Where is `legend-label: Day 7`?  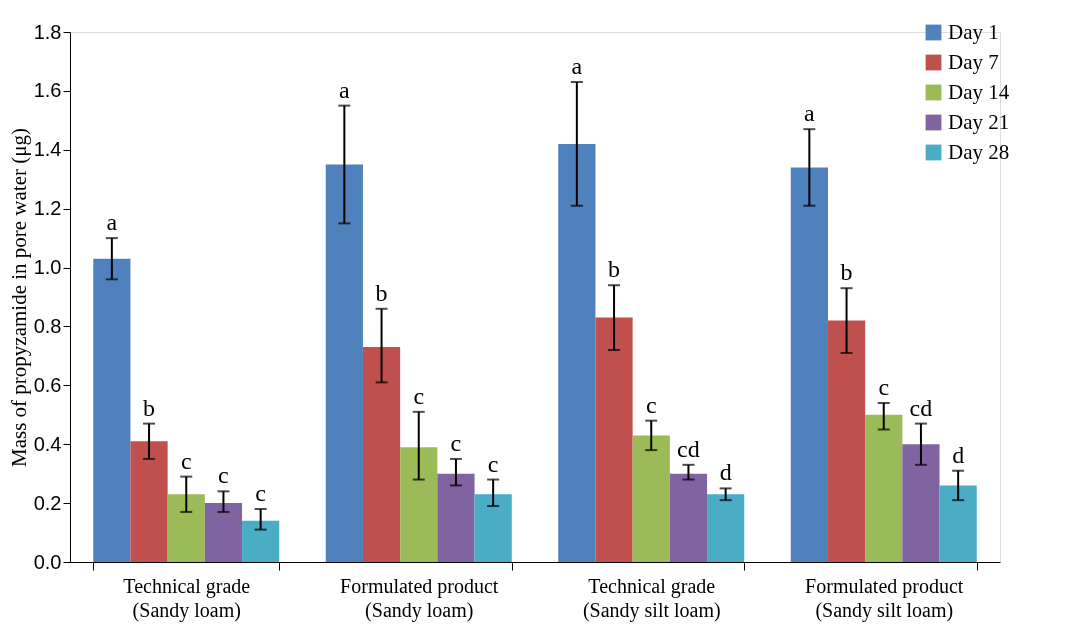 legend-label: Day 7 is located at coordinates (973, 61).